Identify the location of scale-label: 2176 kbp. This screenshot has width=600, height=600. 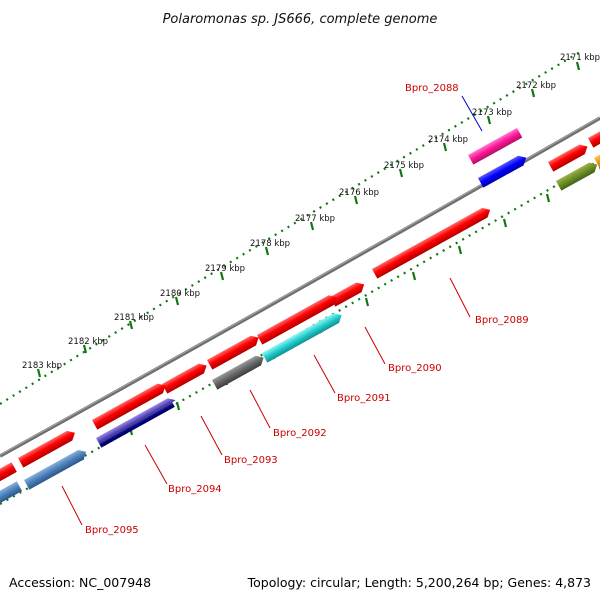
(359, 193).